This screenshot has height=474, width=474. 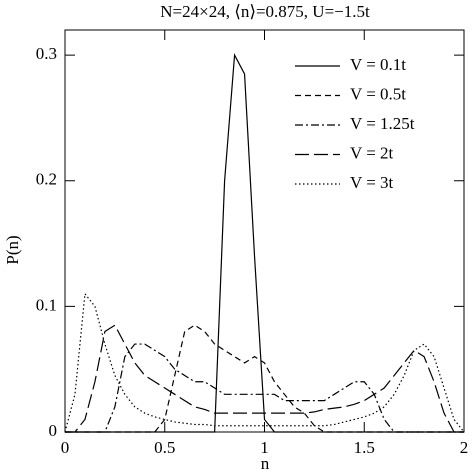 I want to click on x-tick-label: 1.5, so click(x=364, y=447).